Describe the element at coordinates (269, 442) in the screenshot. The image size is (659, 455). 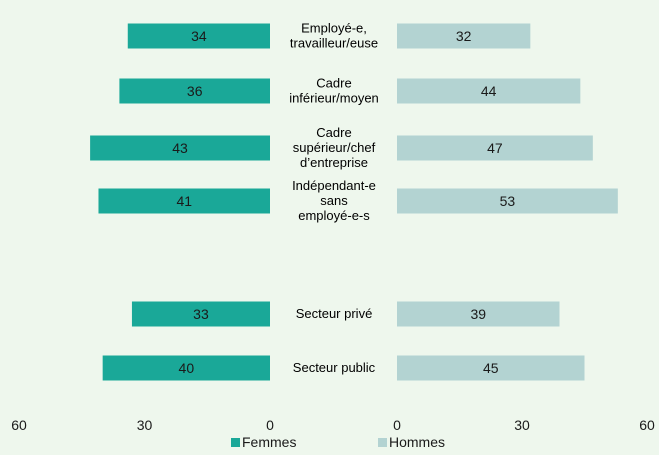
I see `legend-label-femmes: Femmes` at that location.